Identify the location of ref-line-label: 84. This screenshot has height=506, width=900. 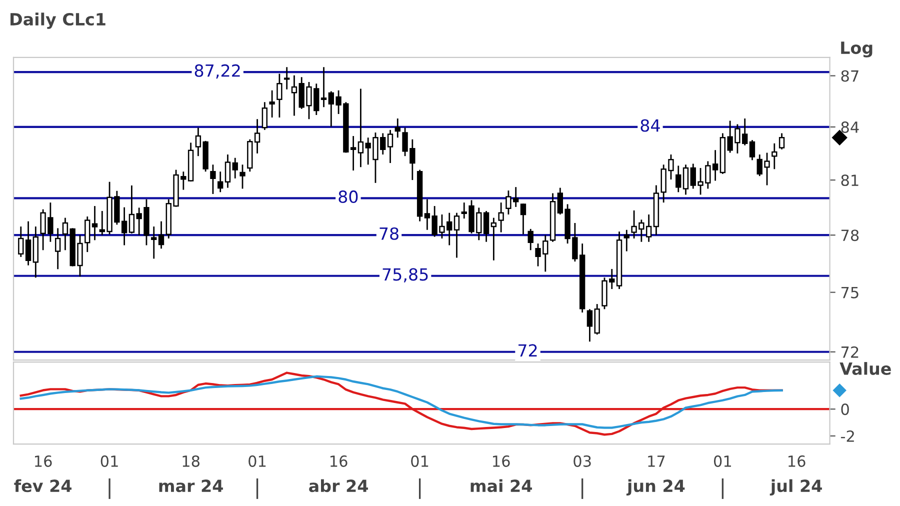
(650, 125).